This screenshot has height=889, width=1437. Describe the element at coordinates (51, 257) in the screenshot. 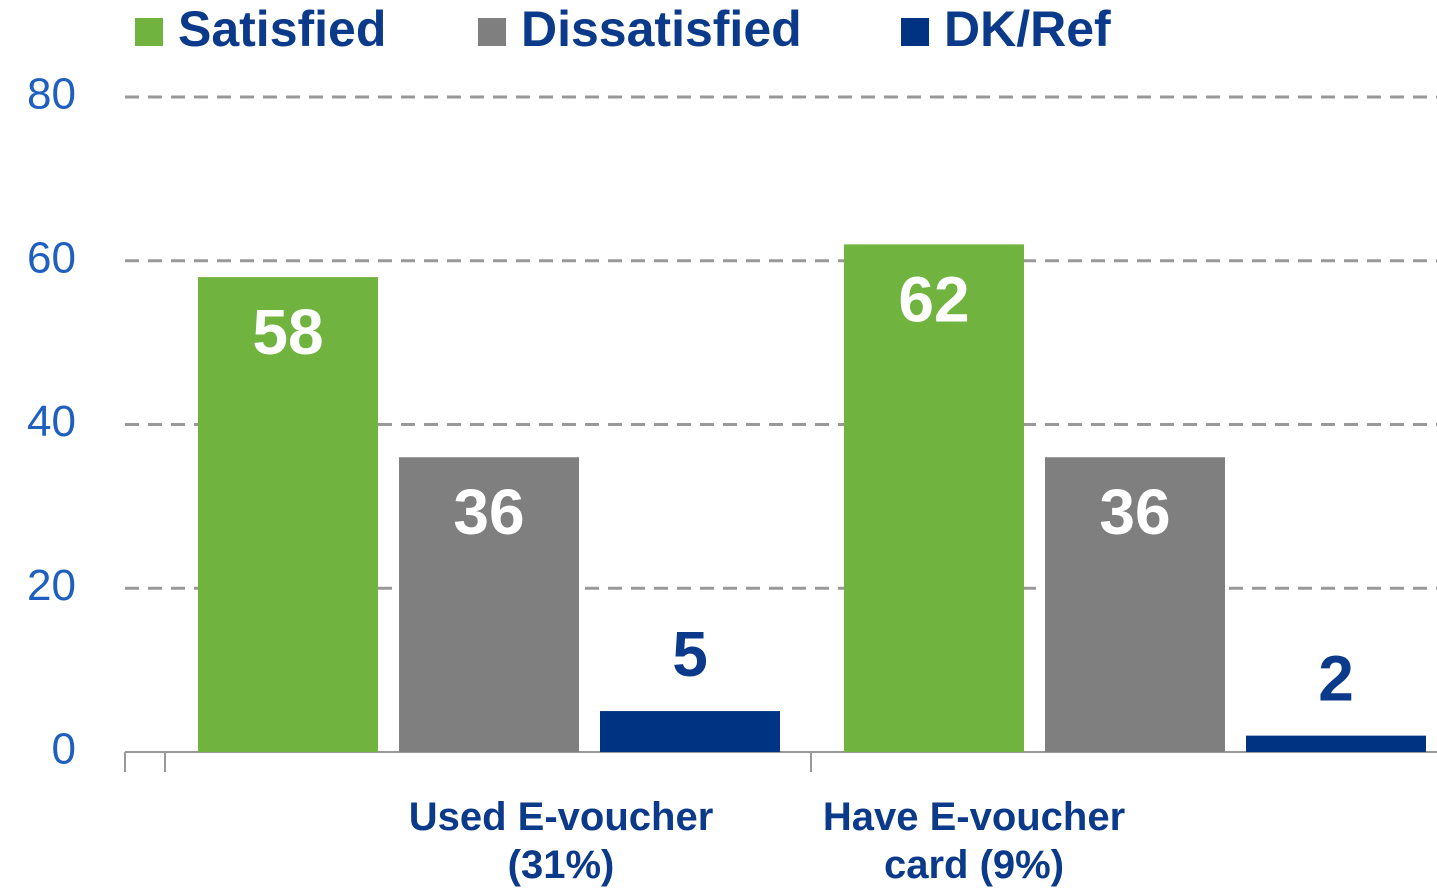

I see `y-tick-label: 60` at that location.